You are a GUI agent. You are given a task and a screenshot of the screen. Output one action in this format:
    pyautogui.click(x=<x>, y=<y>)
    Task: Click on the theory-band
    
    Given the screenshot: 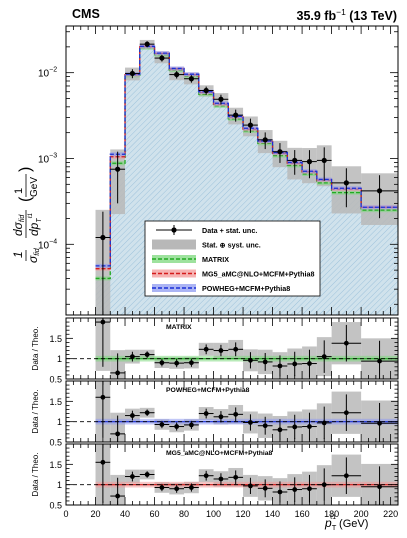 What is the action you would take?
    pyautogui.click(x=162, y=53)
    